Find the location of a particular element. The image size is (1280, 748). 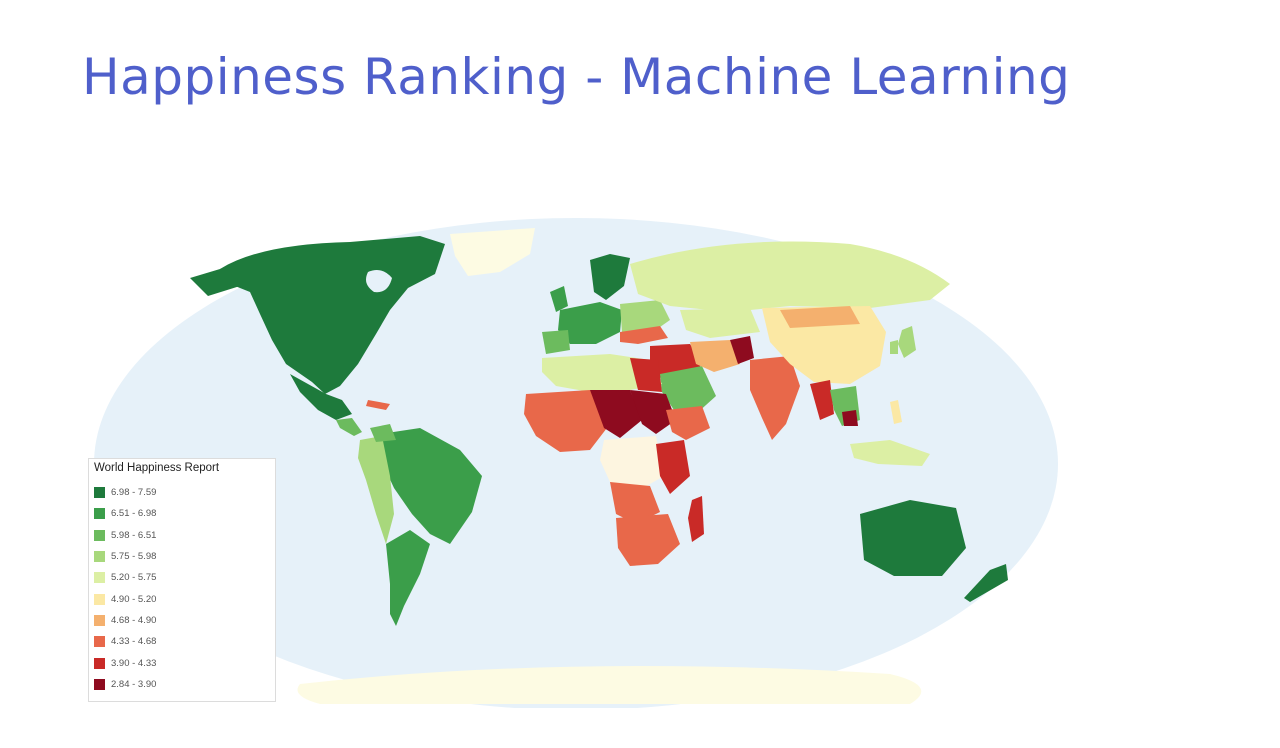

turkey is located at coordinates (644, 335).